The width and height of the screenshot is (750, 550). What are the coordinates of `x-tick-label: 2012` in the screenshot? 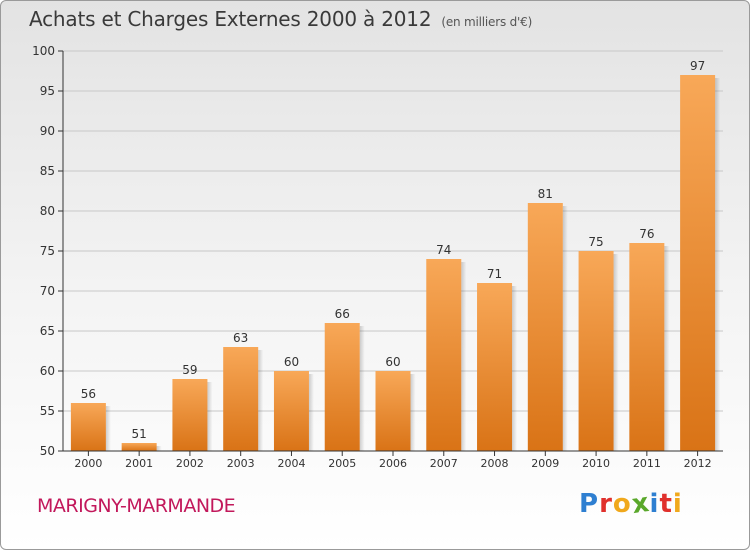 It's located at (698, 463).